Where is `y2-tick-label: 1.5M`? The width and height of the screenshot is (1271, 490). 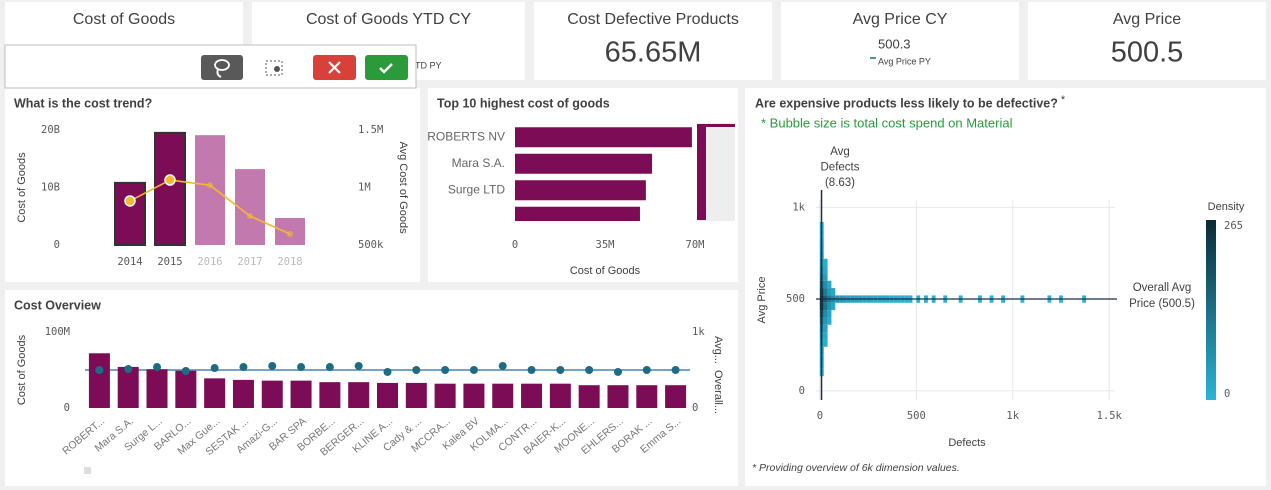 y2-tick-label: 1.5M is located at coordinates (370, 130).